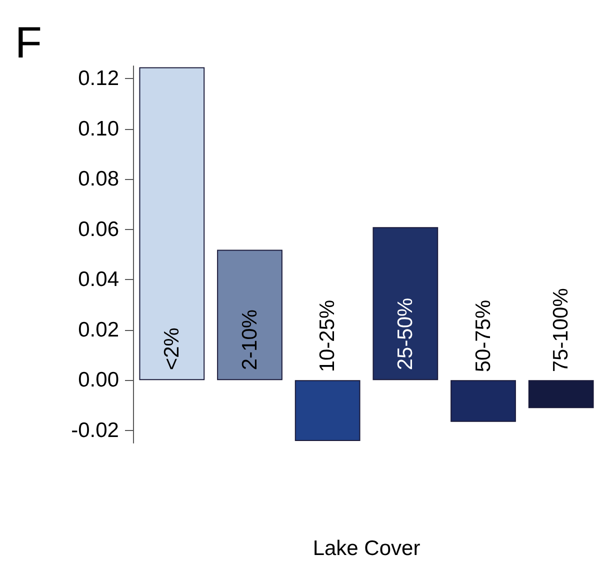 The image size is (616, 572). What do you see at coordinates (405, 334) in the screenshot?
I see `x-tick-label: 25-50%` at bounding box center [405, 334].